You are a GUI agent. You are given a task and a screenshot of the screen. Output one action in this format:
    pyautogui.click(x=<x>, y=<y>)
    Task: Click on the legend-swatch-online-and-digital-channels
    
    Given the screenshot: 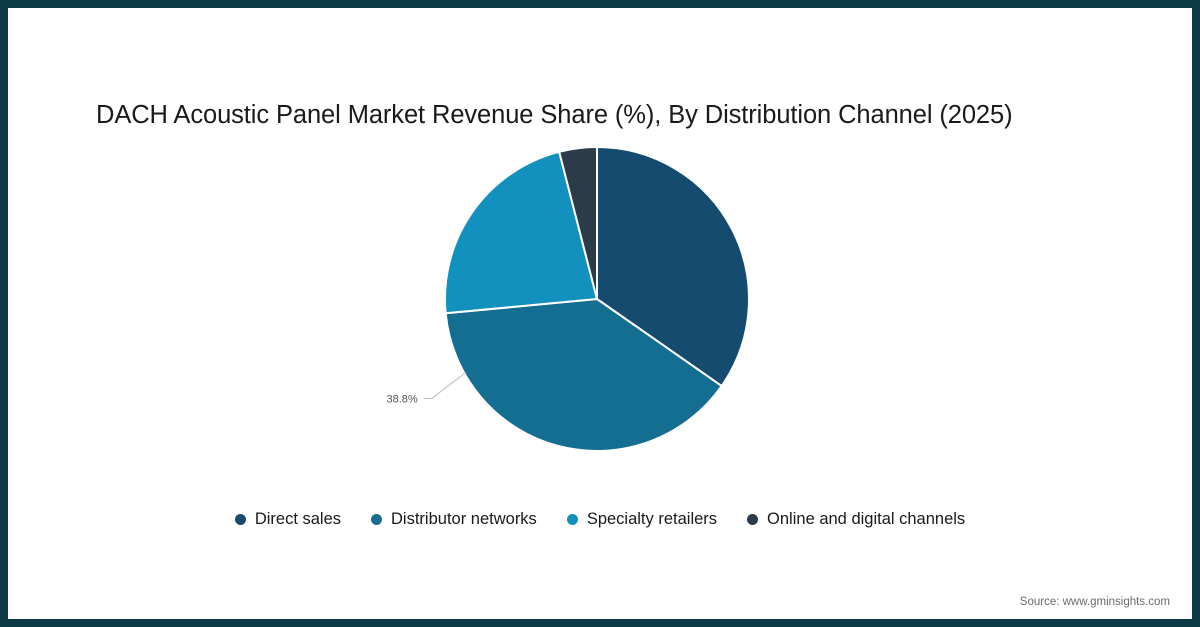 What is the action you would take?
    pyautogui.click(x=753, y=519)
    